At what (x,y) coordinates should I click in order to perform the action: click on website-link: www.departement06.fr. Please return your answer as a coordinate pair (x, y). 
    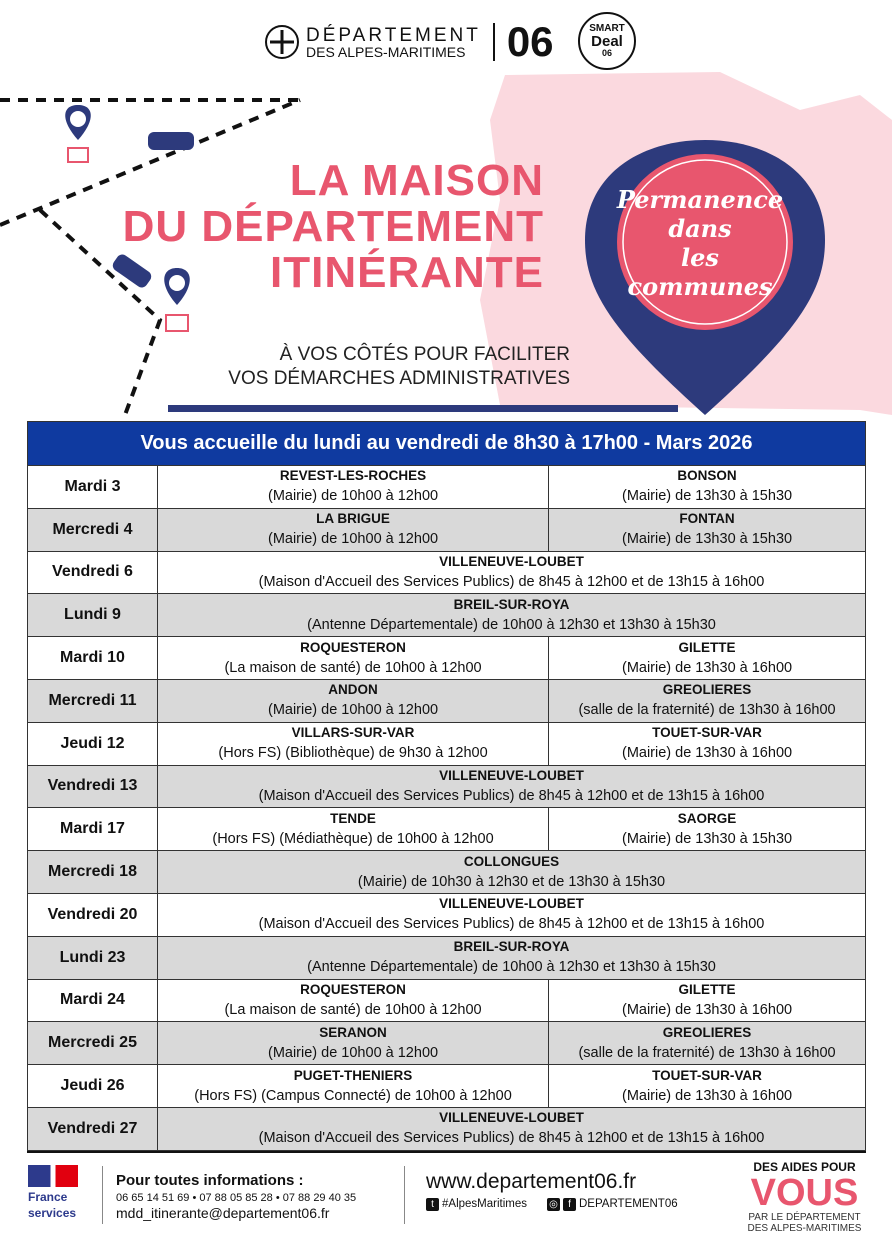
    Looking at the image, I should click on (531, 1181).